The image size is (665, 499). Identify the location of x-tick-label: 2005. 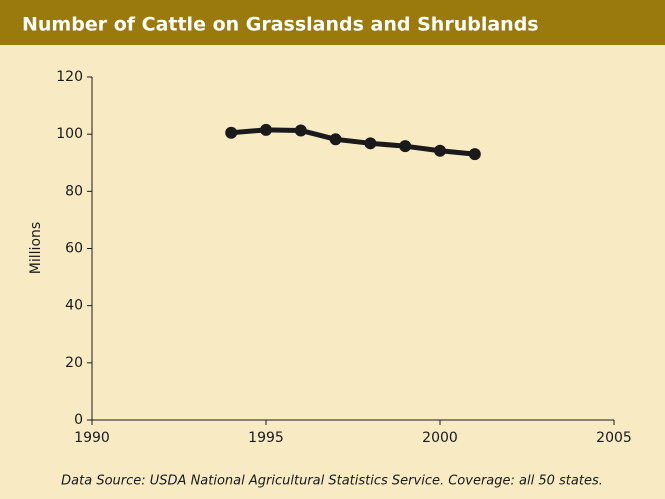
(614, 438).